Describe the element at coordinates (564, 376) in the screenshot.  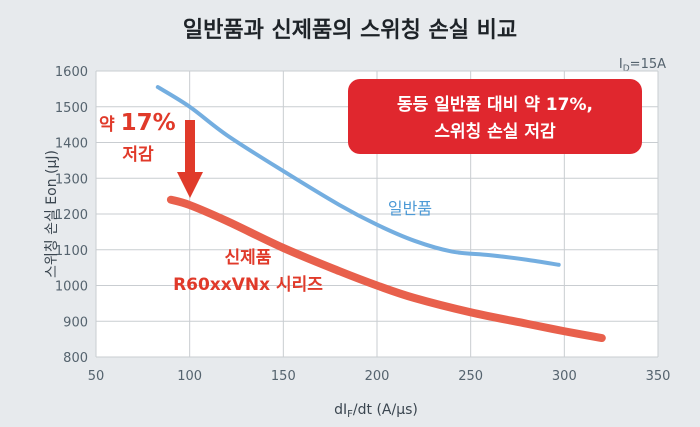
I see `x-tick-label: 300` at that location.